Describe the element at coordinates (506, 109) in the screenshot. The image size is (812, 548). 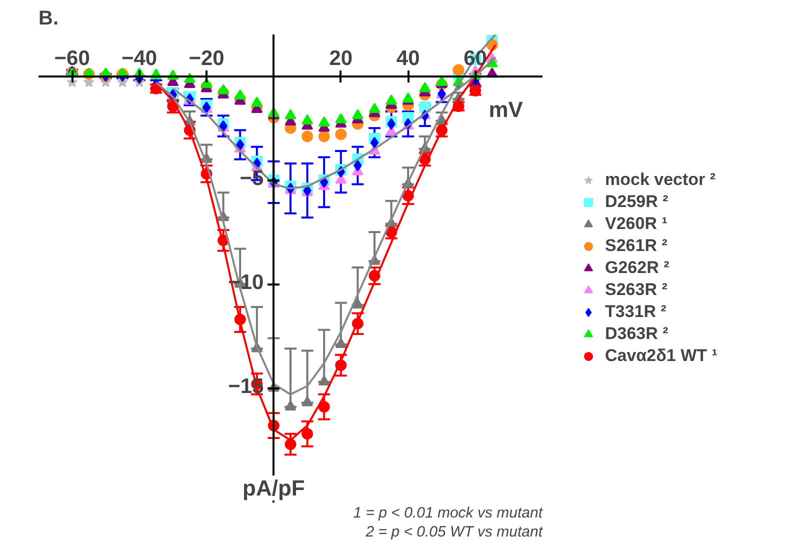
I see `x-axis-title: mV` at that location.